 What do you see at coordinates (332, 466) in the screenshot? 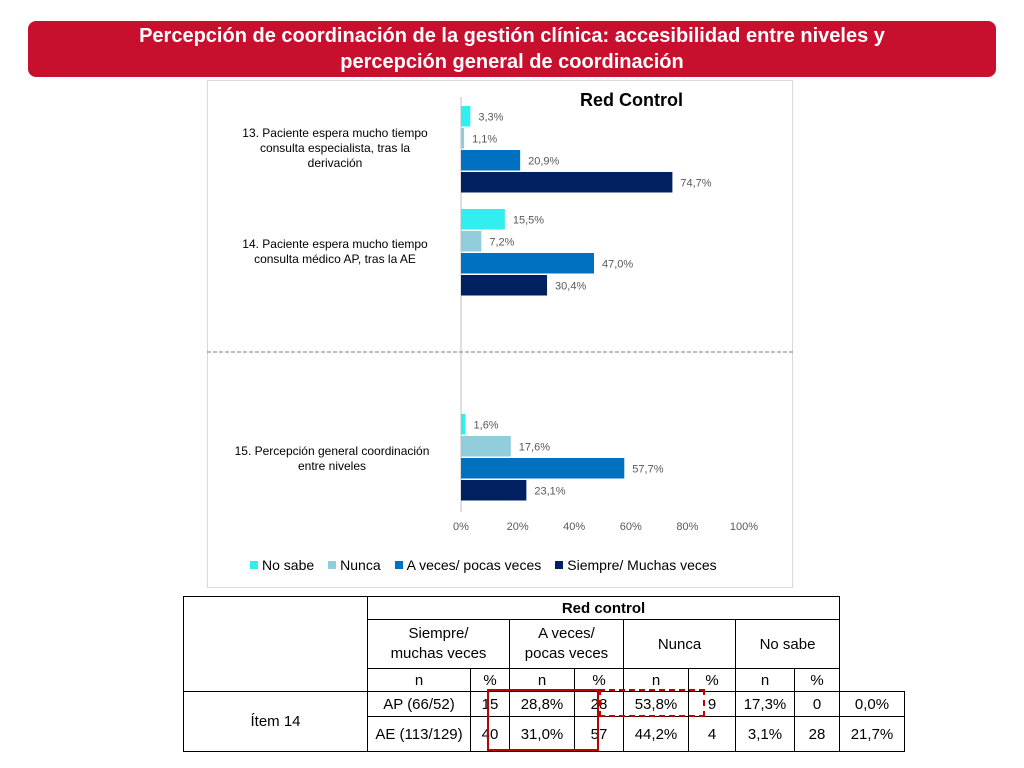
I see `category-label-line: entre niveles` at bounding box center [332, 466].